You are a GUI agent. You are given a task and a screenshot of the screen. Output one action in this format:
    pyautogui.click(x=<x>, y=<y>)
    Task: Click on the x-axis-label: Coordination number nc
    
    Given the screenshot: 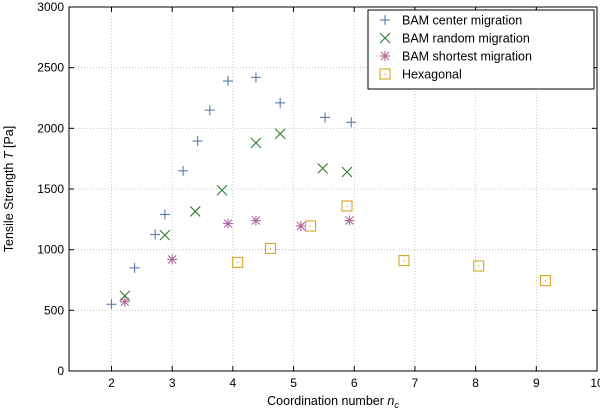 What is the action you would take?
    pyautogui.click(x=333, y=402)
    